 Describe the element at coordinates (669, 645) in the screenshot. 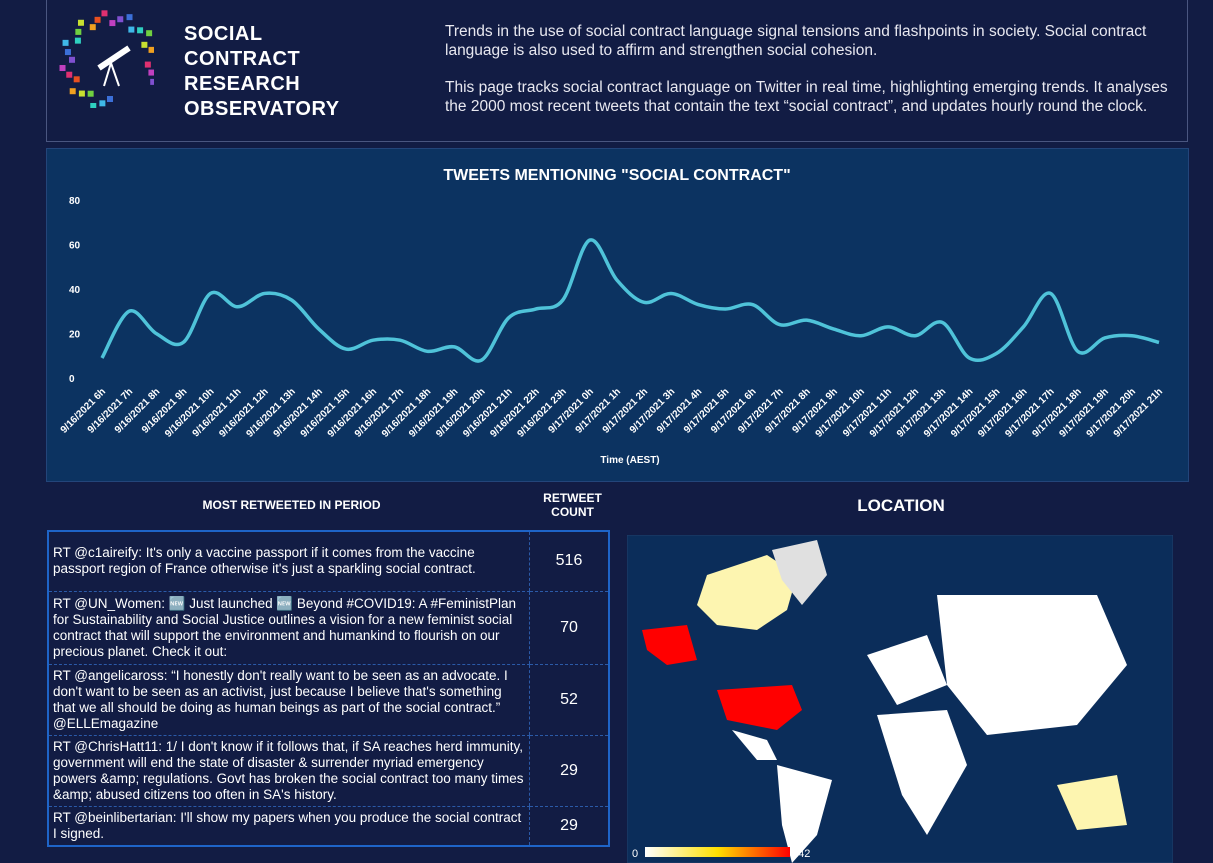

I see `alaska` at that location.